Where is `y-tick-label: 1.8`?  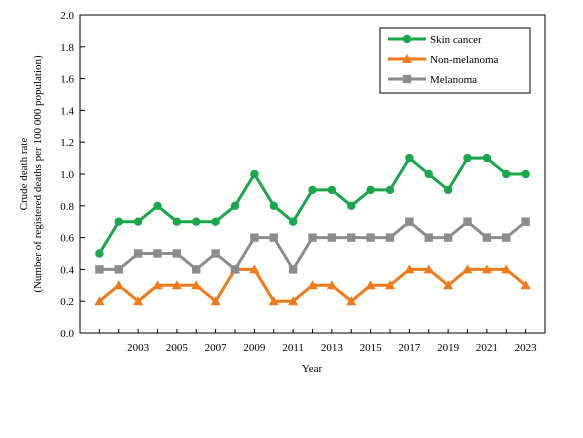
y-tick-label: 1.8 is located at coordinates (67, 48).